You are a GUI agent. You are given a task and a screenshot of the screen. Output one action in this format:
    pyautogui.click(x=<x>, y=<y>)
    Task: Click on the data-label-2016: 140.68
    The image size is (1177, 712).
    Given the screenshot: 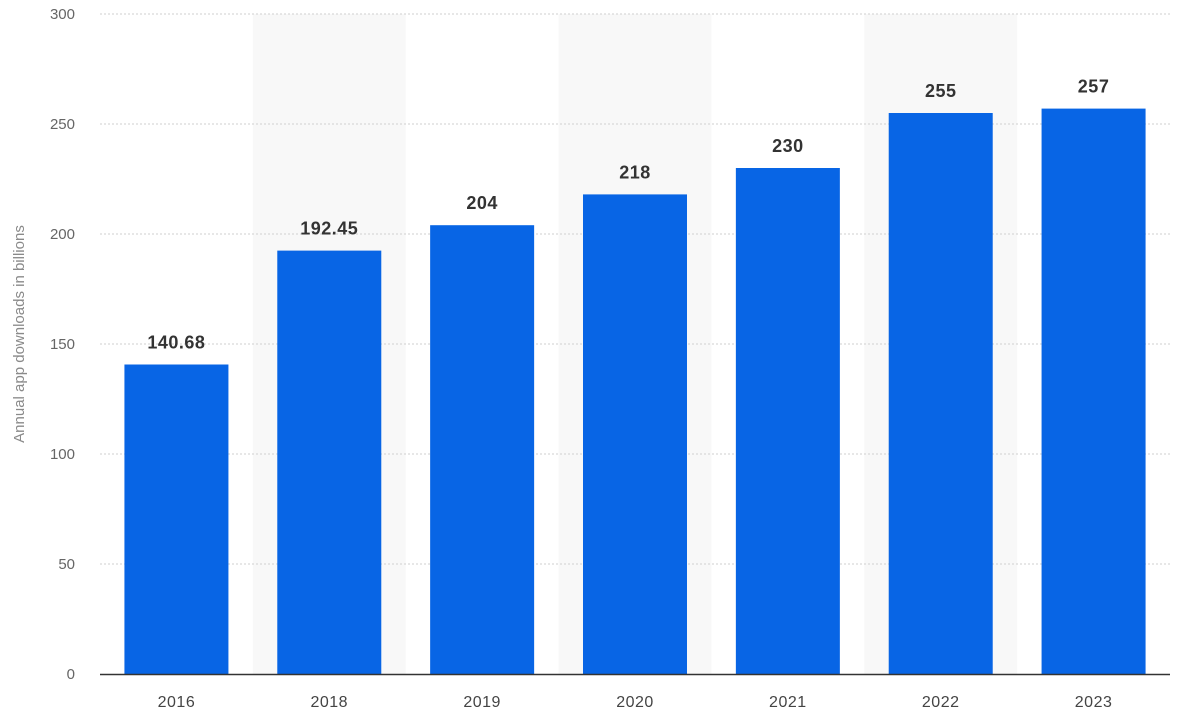 What is the action you would take?
    pyautogui.click(x=176, y=343)
    